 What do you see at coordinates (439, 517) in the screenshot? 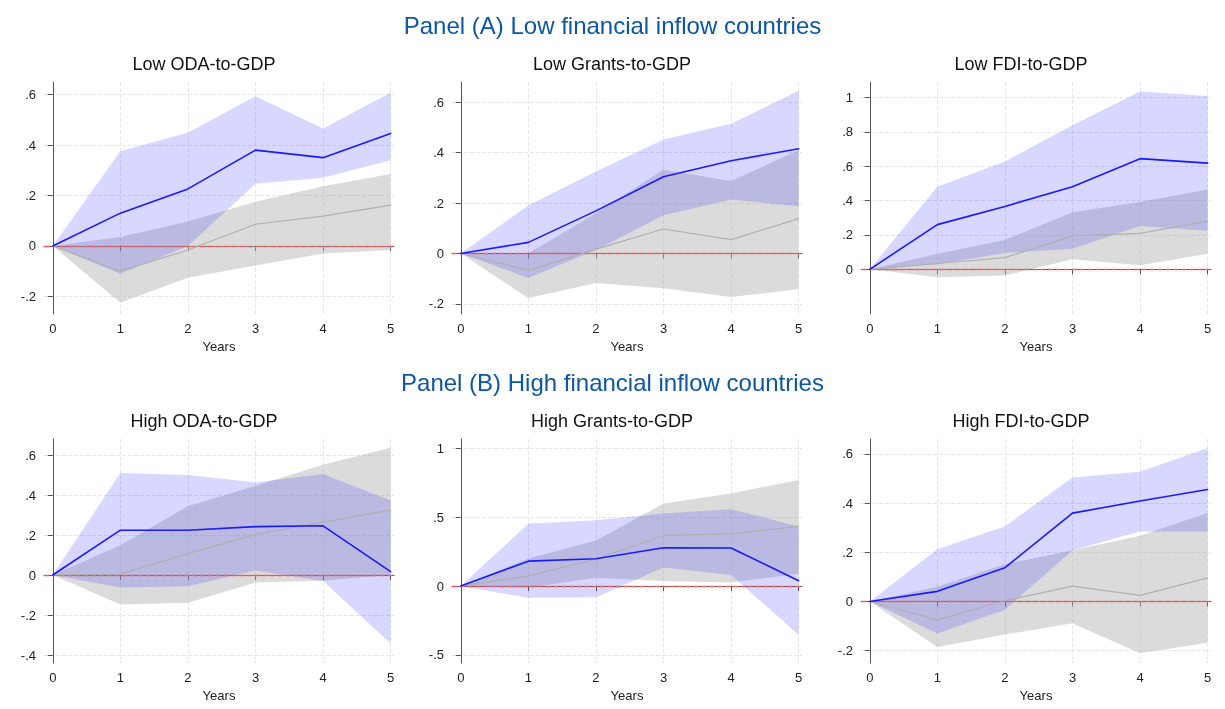
I see `y-tick-label: .5` at bounding box center [439, 517].